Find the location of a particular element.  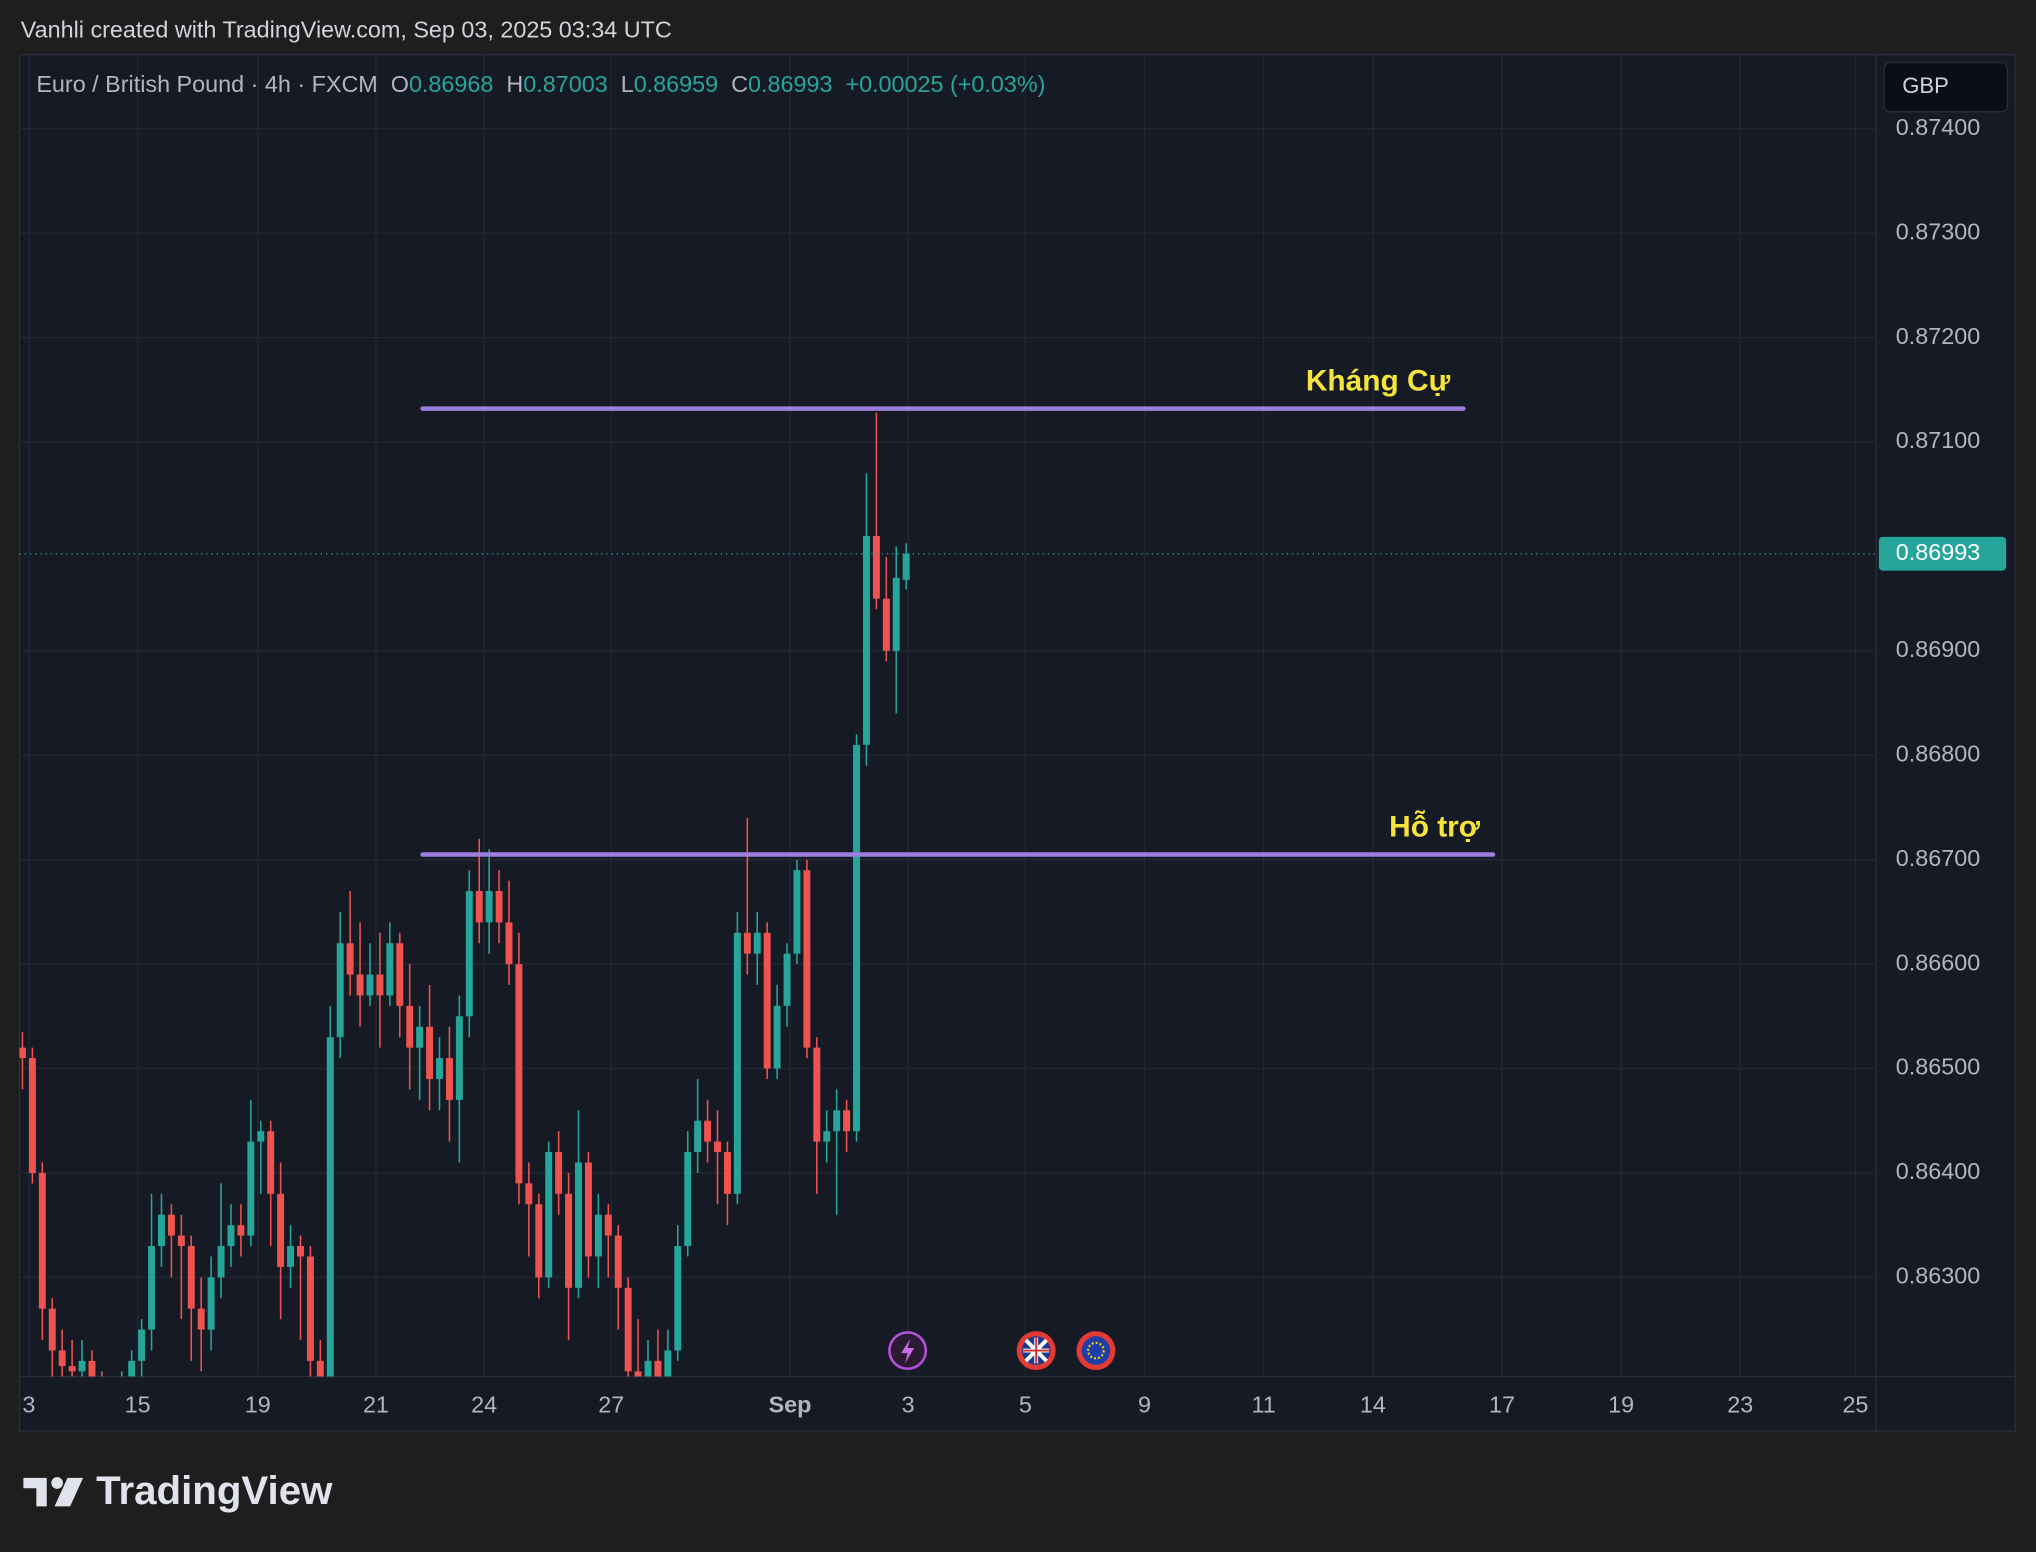

last-price-tag is located at coordinates (1942, 553).